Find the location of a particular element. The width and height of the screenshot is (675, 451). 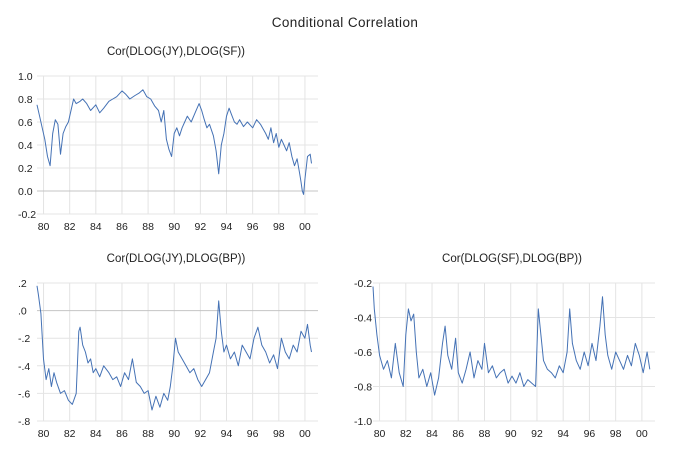

y-tick-label: 0.4 is located at coordinates (25, 146).